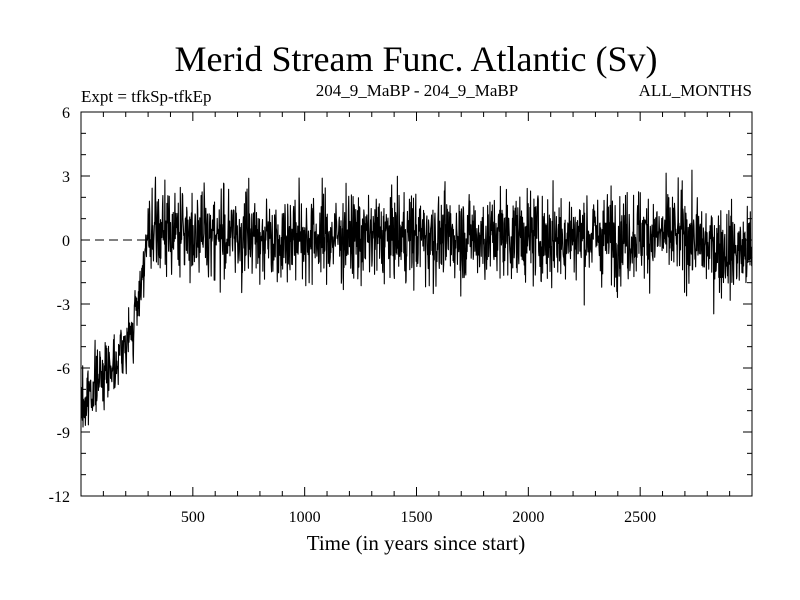  I want to click on subtitle-period: 204_9_MaBP - 204_9_MaBP, so click(417, 90).